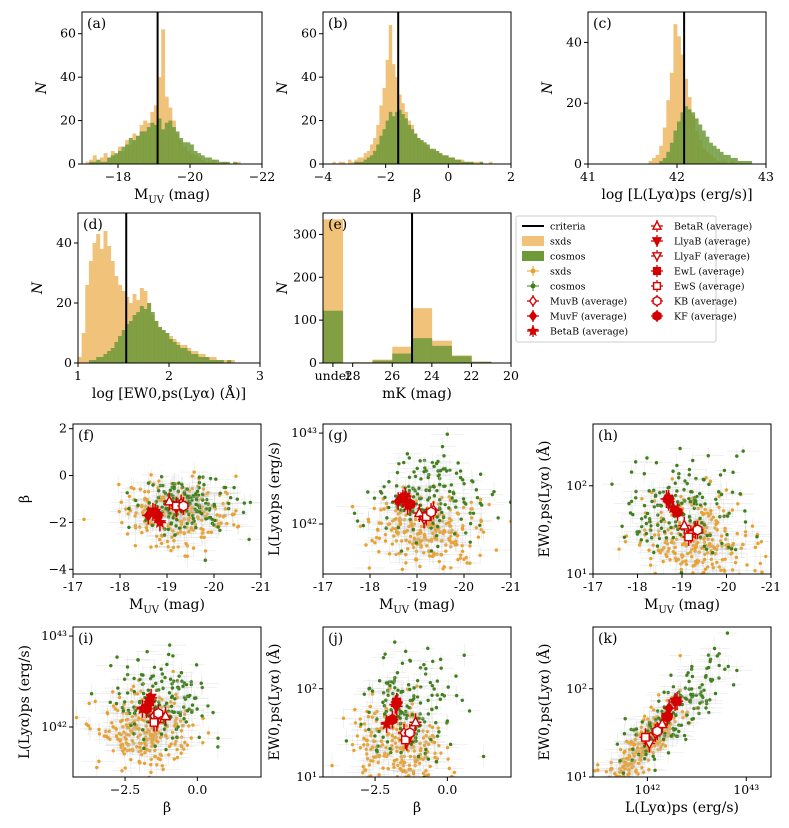 Image resolution: width=789 pixels, height=828 pixels. I want to click on y-tick-label: 10⁴³, so click(304, 432).